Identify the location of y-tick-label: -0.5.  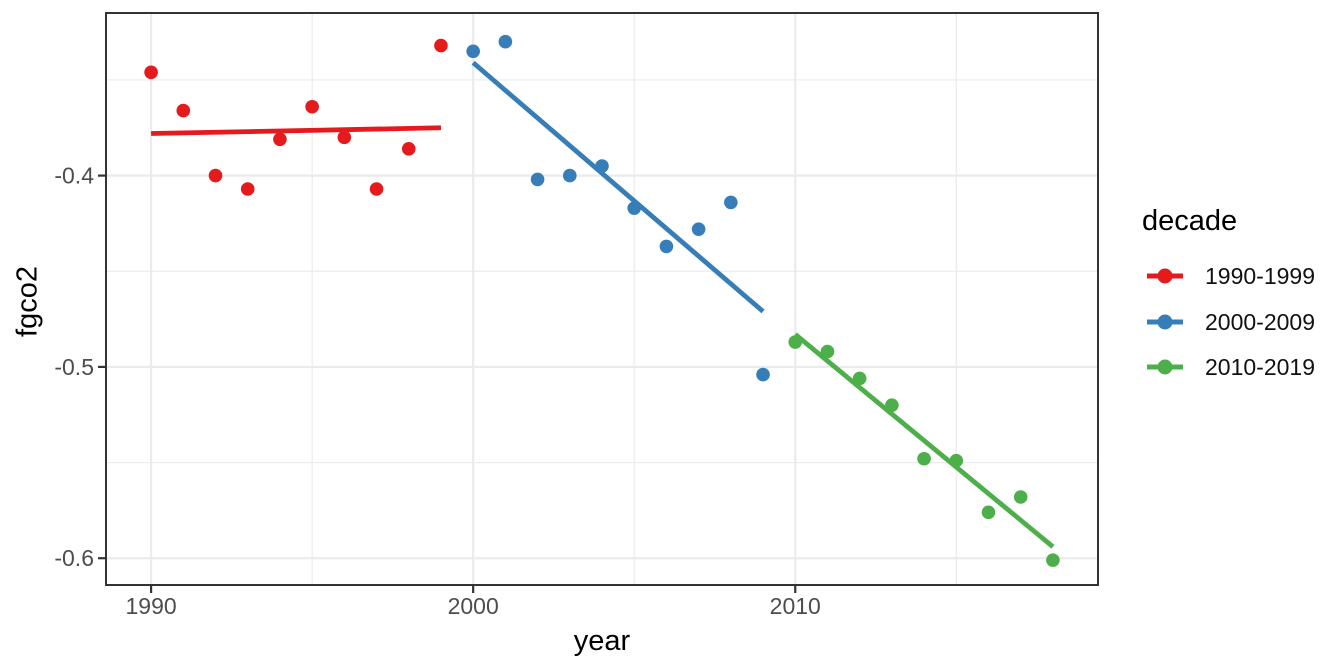
(74, 367).